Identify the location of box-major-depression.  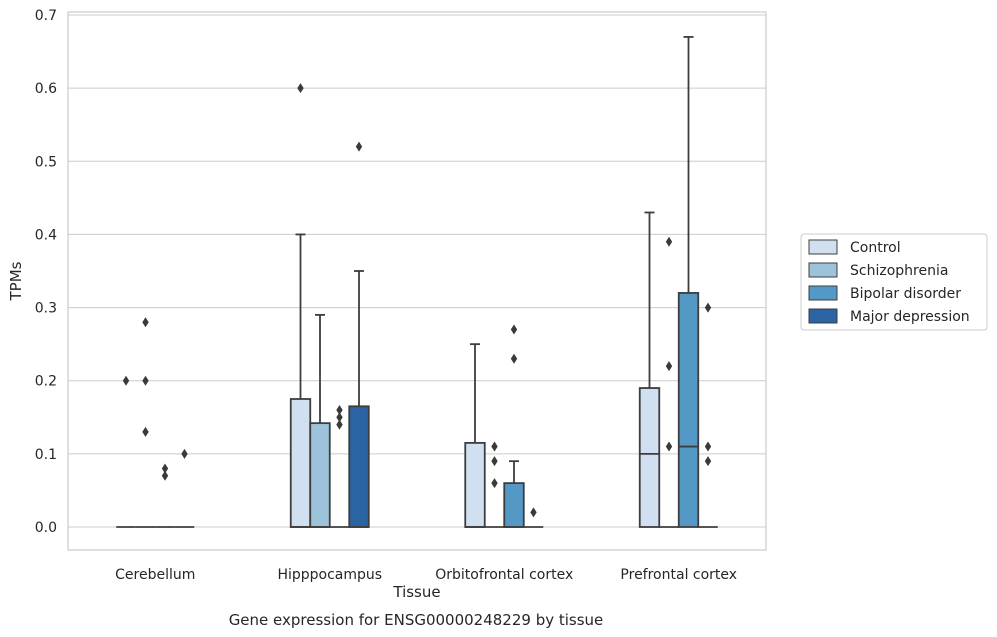
(359, 399).